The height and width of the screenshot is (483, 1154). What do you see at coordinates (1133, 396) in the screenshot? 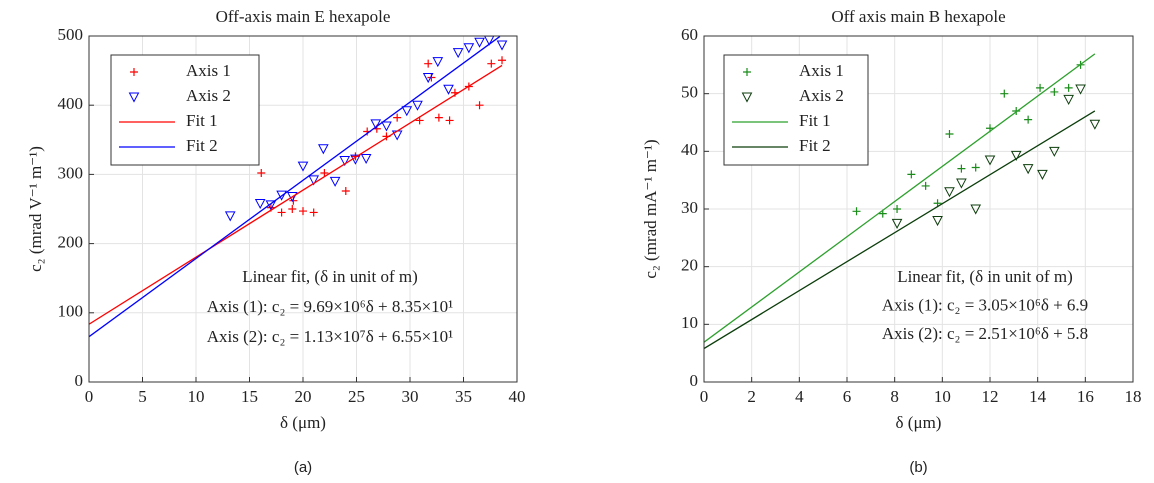
I see `x-tick-label: 18` at bounding box center [1133, 396].